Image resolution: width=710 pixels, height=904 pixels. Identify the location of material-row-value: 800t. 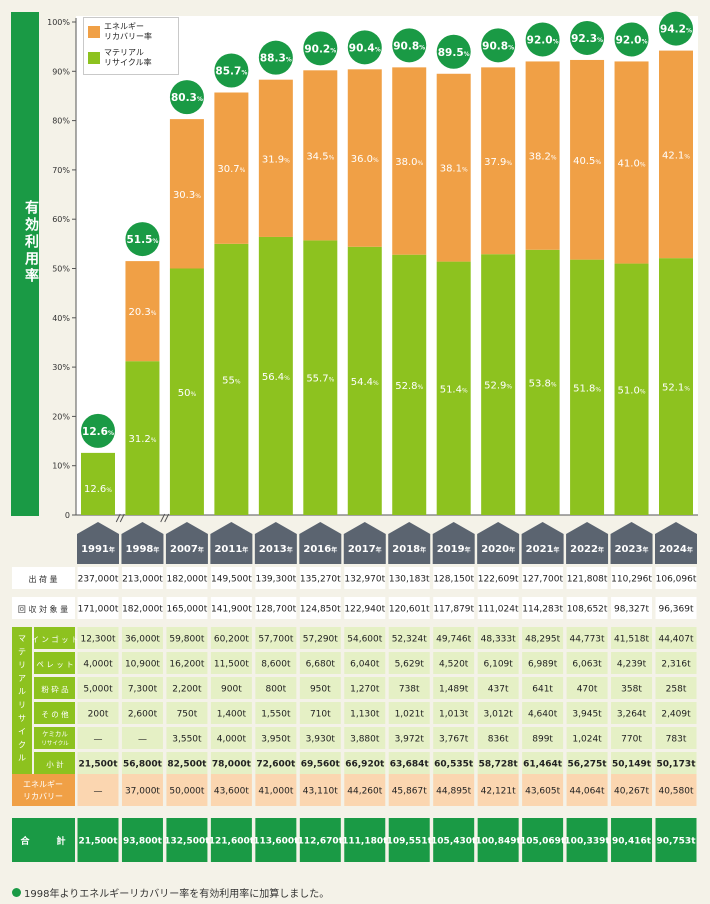
(275, 690).